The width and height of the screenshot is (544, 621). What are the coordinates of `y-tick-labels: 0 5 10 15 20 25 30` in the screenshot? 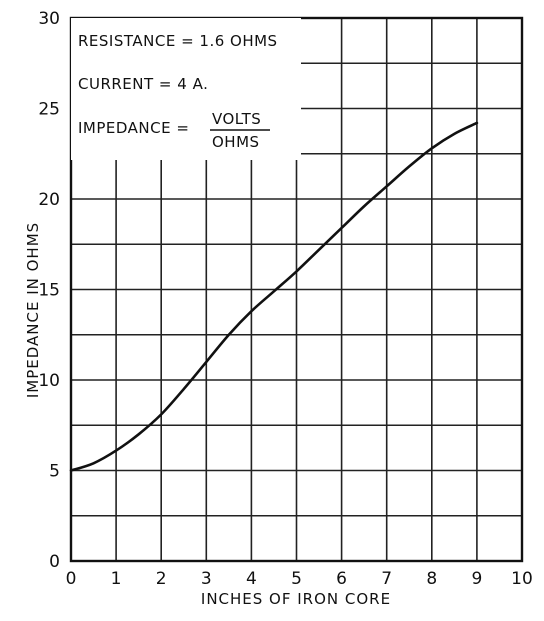 It's located at (49, 290).